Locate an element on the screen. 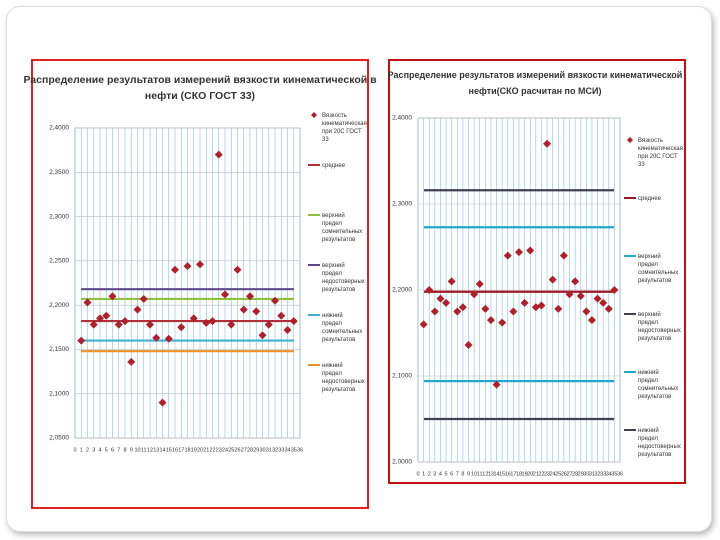  x-tick-label: 33 is located at coordinates (281, 450).